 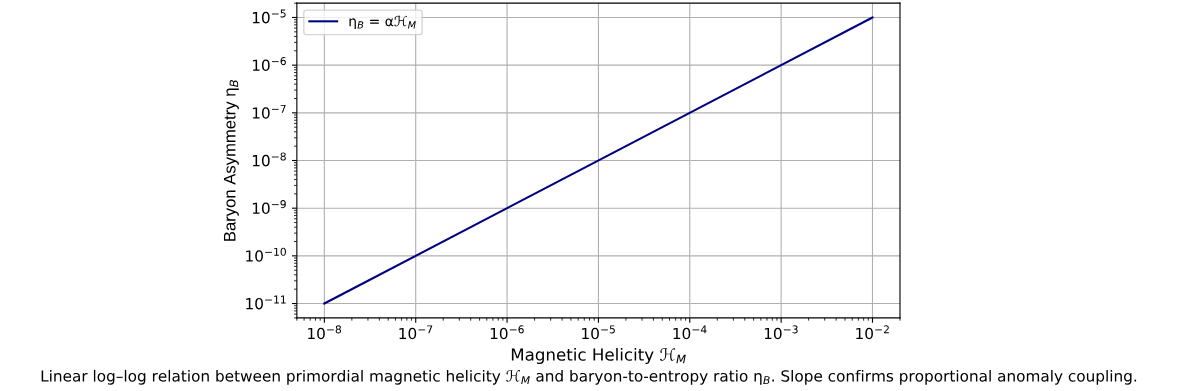 I want to click on y-tick-label: 10$^{−6}$, so click(x=269, y=64).